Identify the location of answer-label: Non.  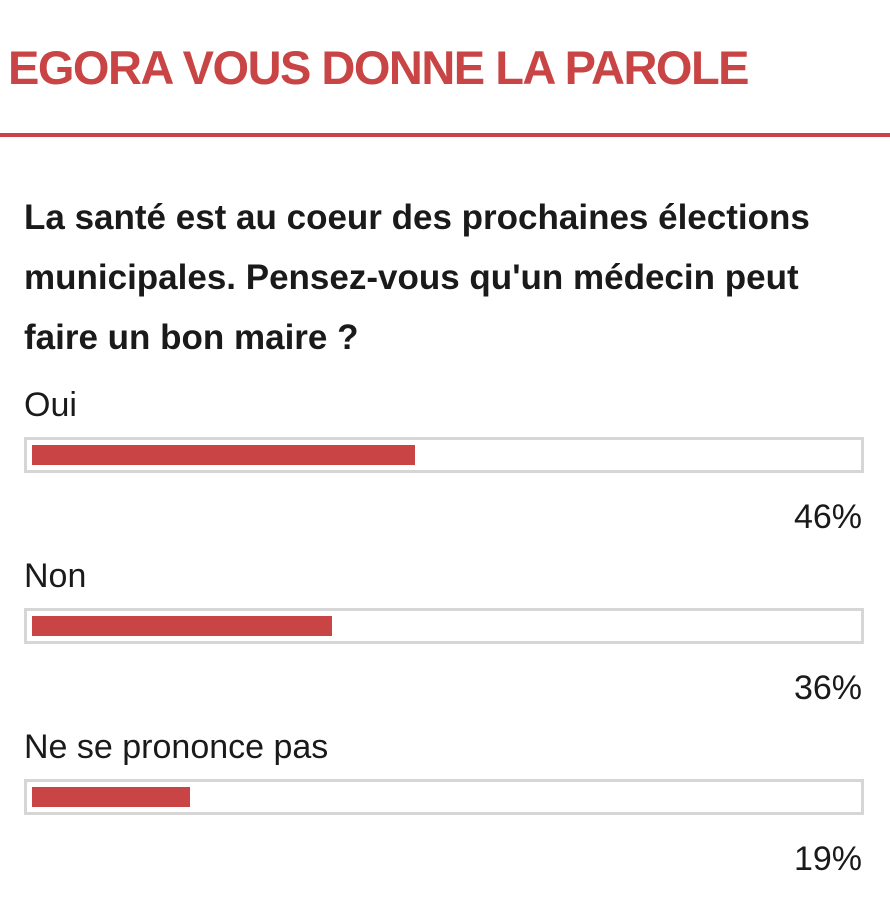
(55, 576).